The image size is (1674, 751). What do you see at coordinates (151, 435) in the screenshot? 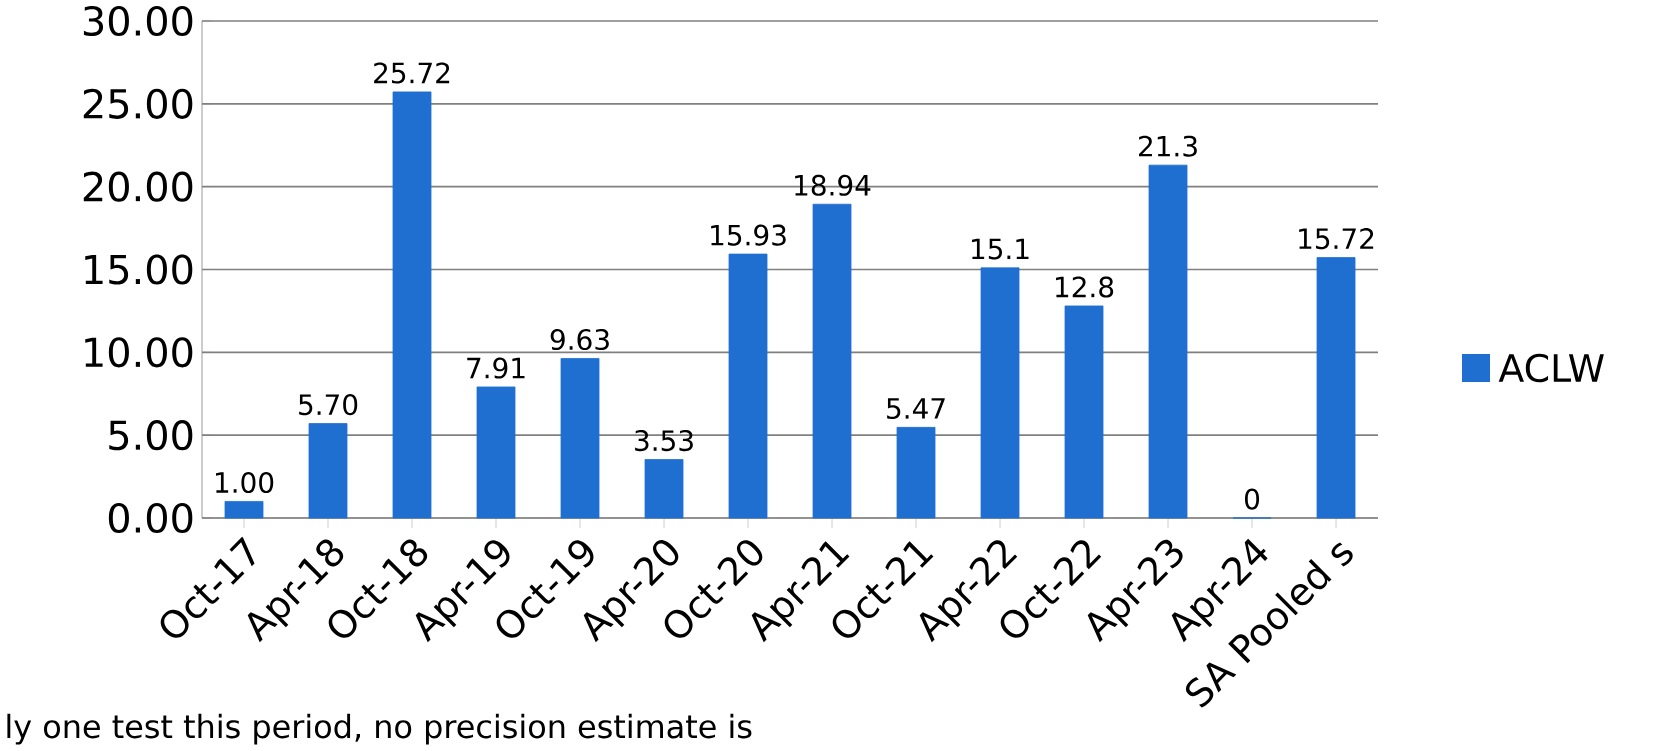
I see `y-tick-label: 5.00` at bounding box center [151, 435].